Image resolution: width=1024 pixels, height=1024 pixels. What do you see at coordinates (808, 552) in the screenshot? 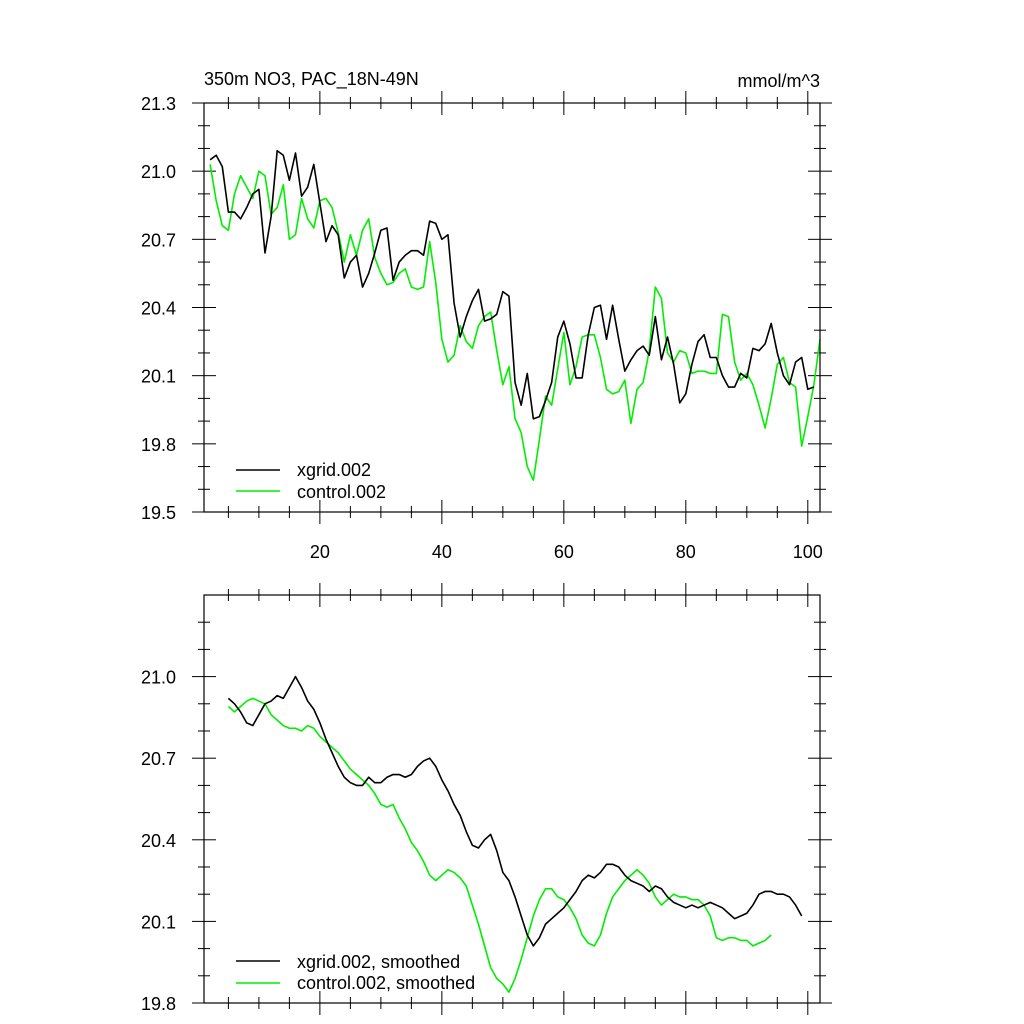
I see `x-tick-label: 100` at bounding box center [808, 552].